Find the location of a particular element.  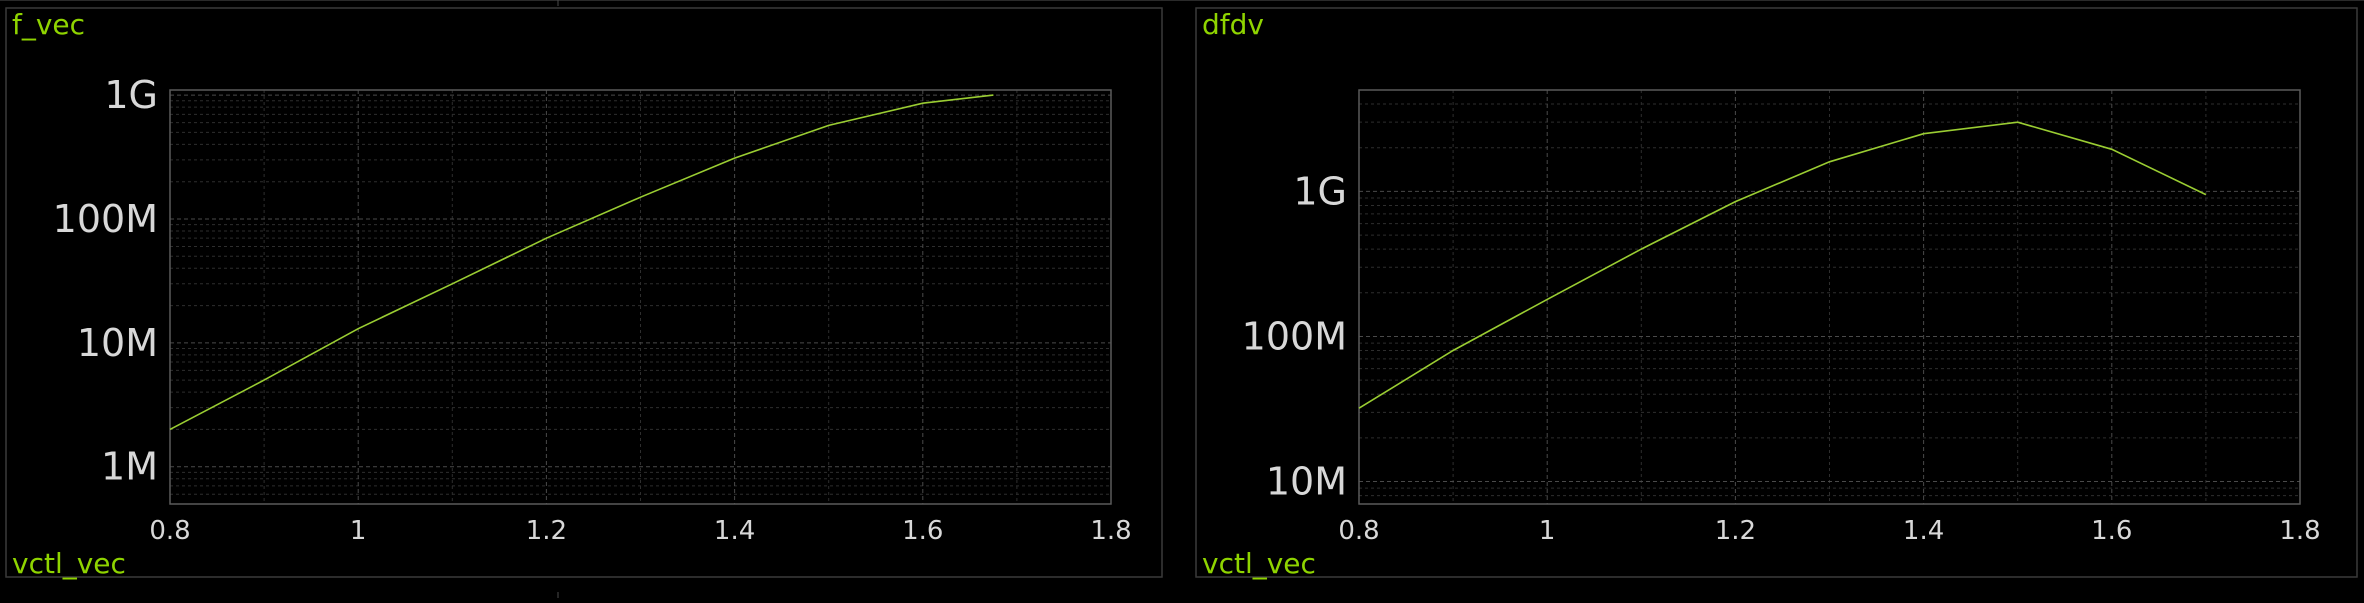

chart-title: dfdv is located at coordinates (1233, 24).